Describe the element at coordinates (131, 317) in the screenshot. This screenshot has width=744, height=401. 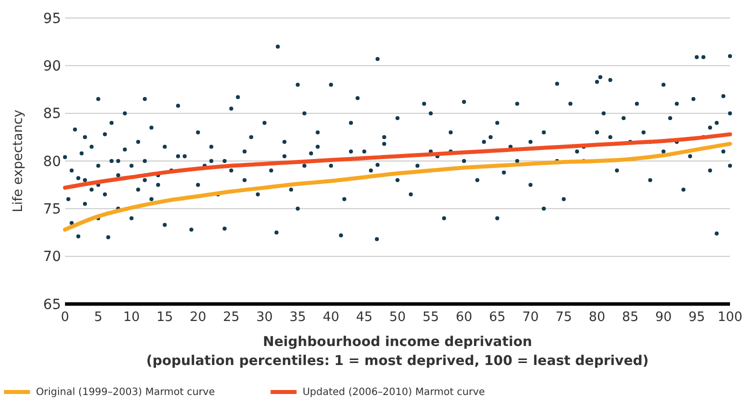
I see `x-tick-label: 10` at that location.